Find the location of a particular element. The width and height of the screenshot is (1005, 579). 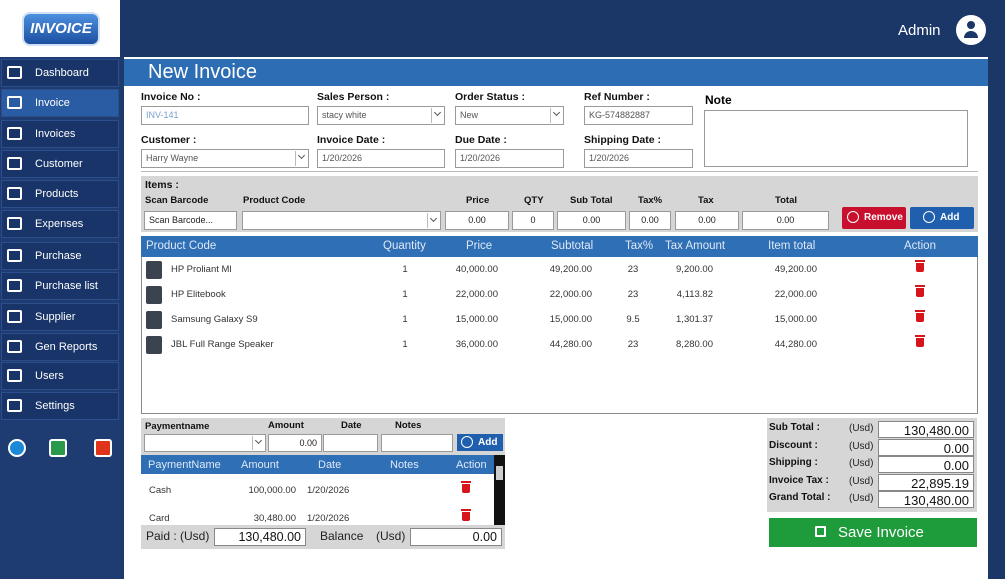

cell: 1,301.37 is located at coordinates (694, 319).